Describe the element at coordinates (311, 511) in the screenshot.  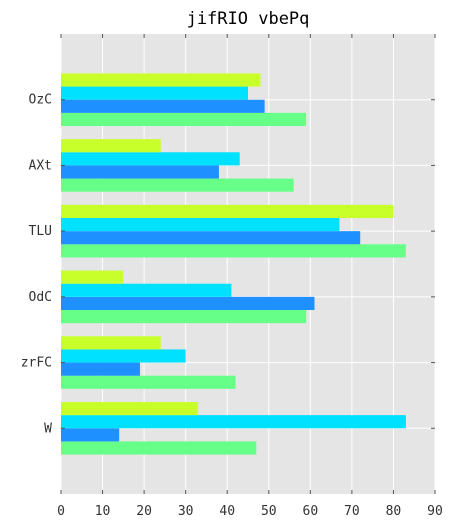
I see `x-tick-label: 60` at that location.